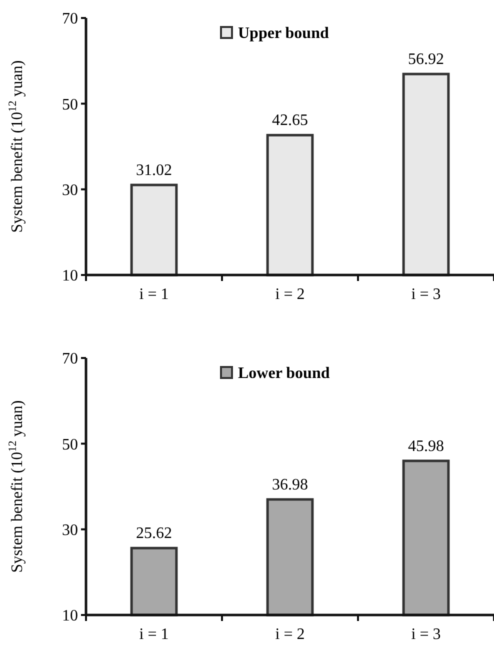  I want to click on data-label: 42.65, so click(290, 121).